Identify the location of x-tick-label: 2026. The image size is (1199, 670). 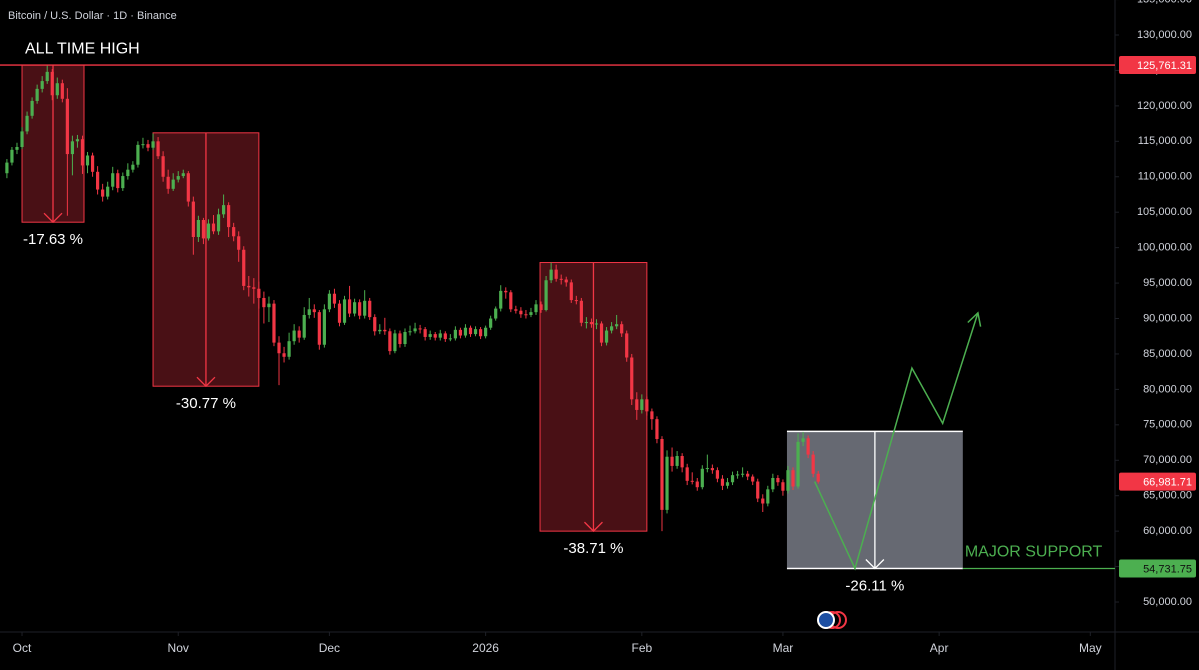
(485, 648).